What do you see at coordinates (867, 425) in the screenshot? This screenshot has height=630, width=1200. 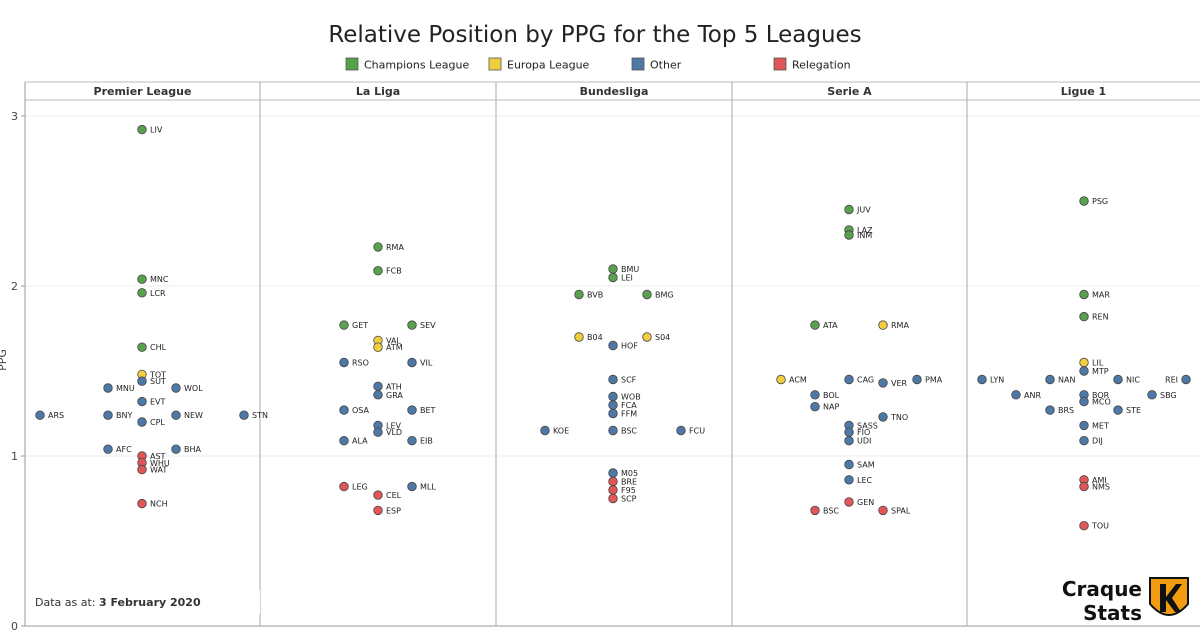 I see `point-label: SASS` at bounding box center [867, 425].